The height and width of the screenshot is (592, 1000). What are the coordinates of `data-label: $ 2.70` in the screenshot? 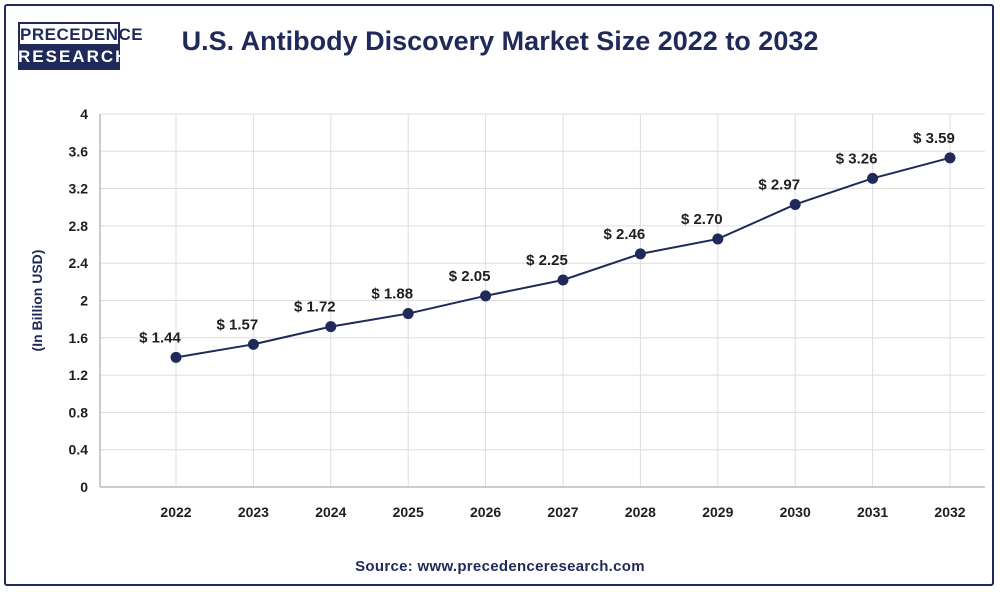 It's located at (702, 219).